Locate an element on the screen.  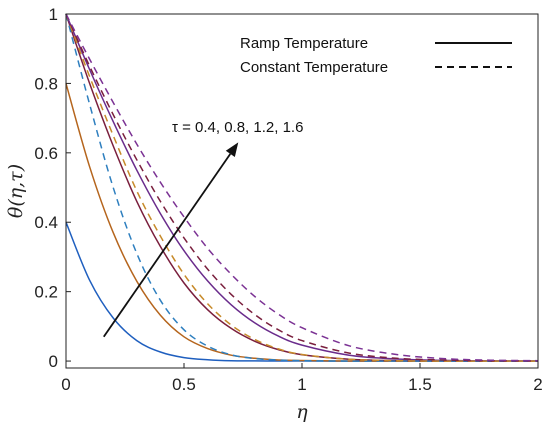
x-axis-label: η is located at coordinates (302, 412).